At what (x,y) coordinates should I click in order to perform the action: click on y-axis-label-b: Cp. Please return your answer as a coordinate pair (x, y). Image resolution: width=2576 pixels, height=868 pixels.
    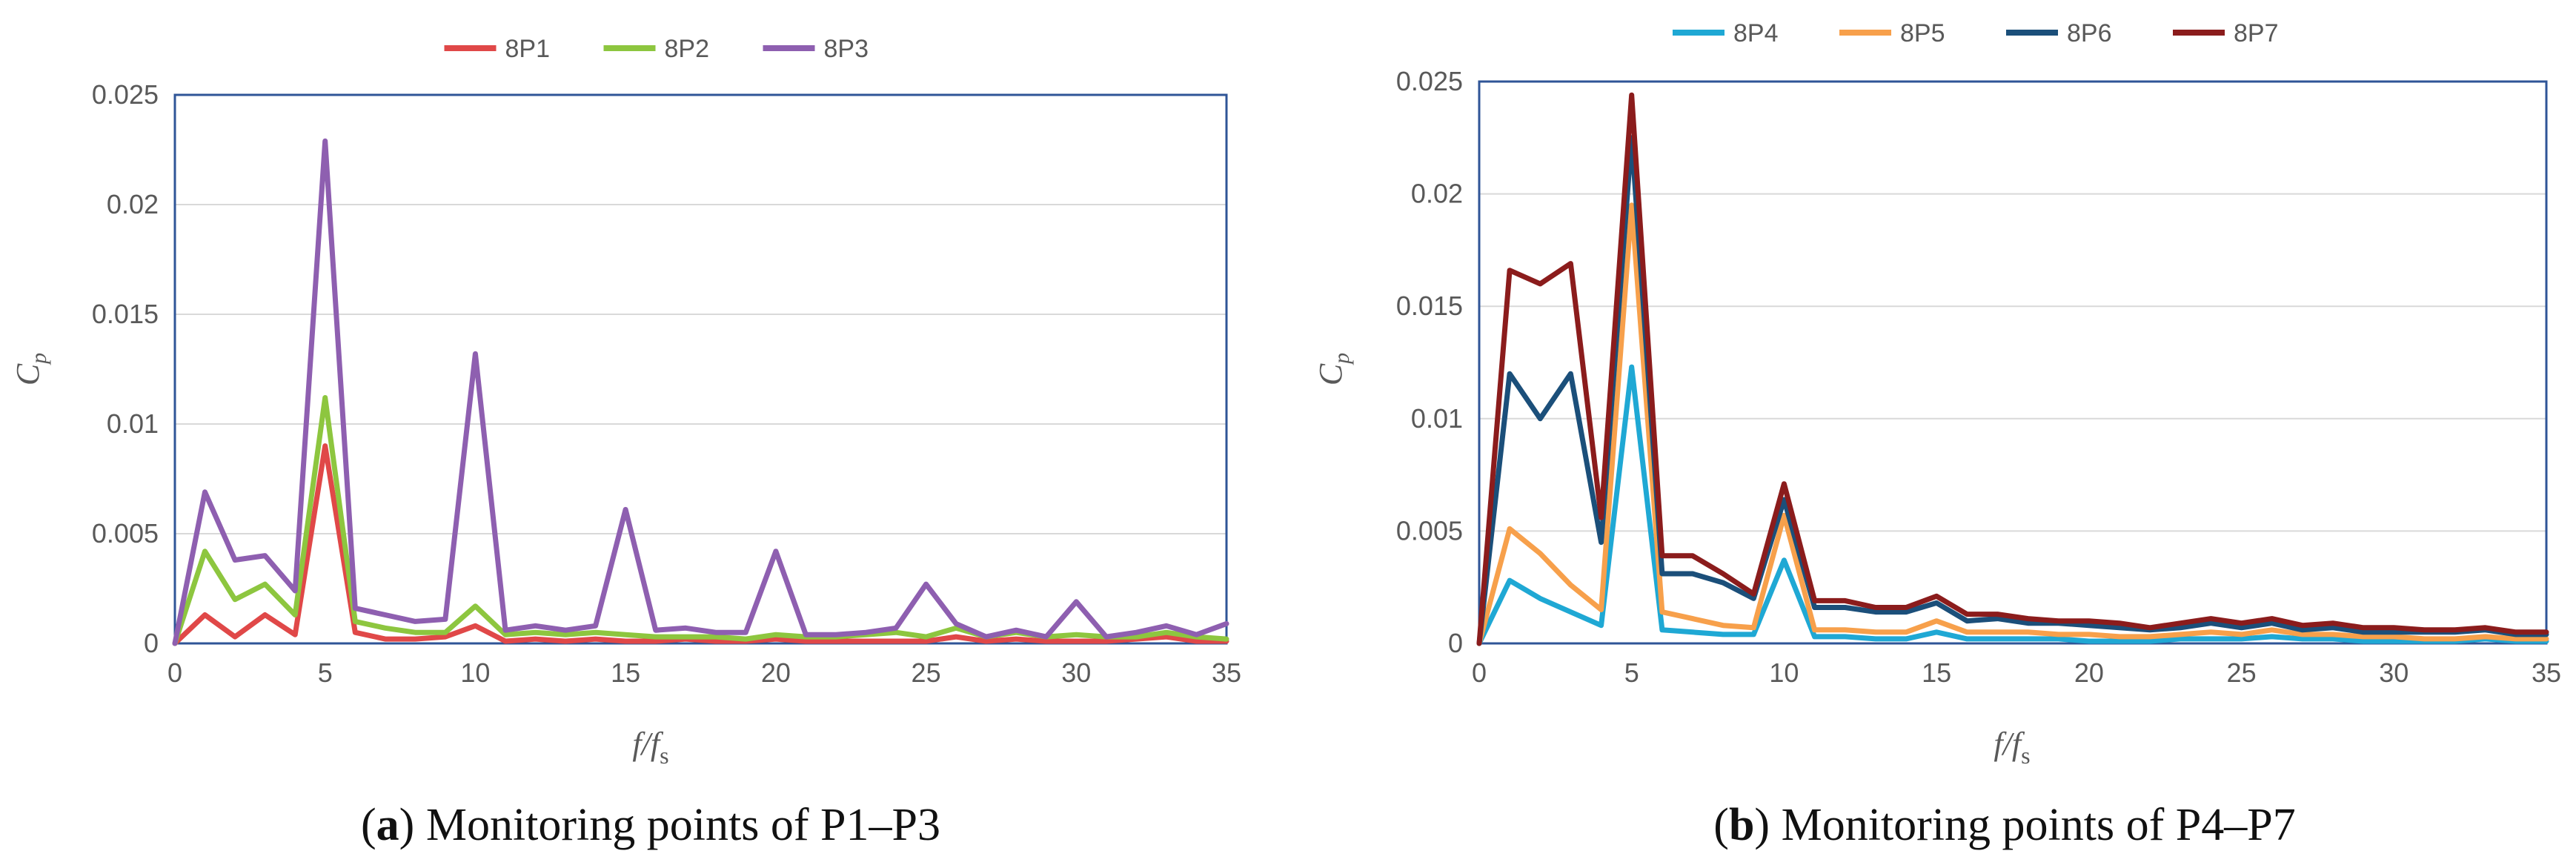
    Looking at the image, I should click on (1333, 369).